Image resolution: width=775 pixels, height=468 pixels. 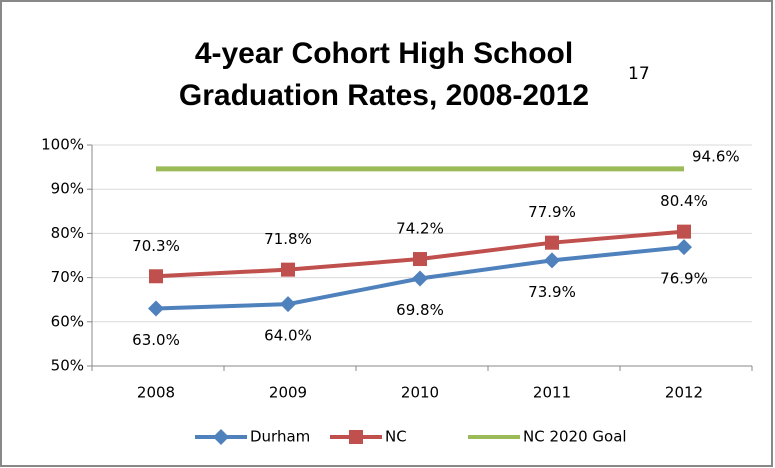 I want to click on title-note: 17, so click(x=639, y=74).